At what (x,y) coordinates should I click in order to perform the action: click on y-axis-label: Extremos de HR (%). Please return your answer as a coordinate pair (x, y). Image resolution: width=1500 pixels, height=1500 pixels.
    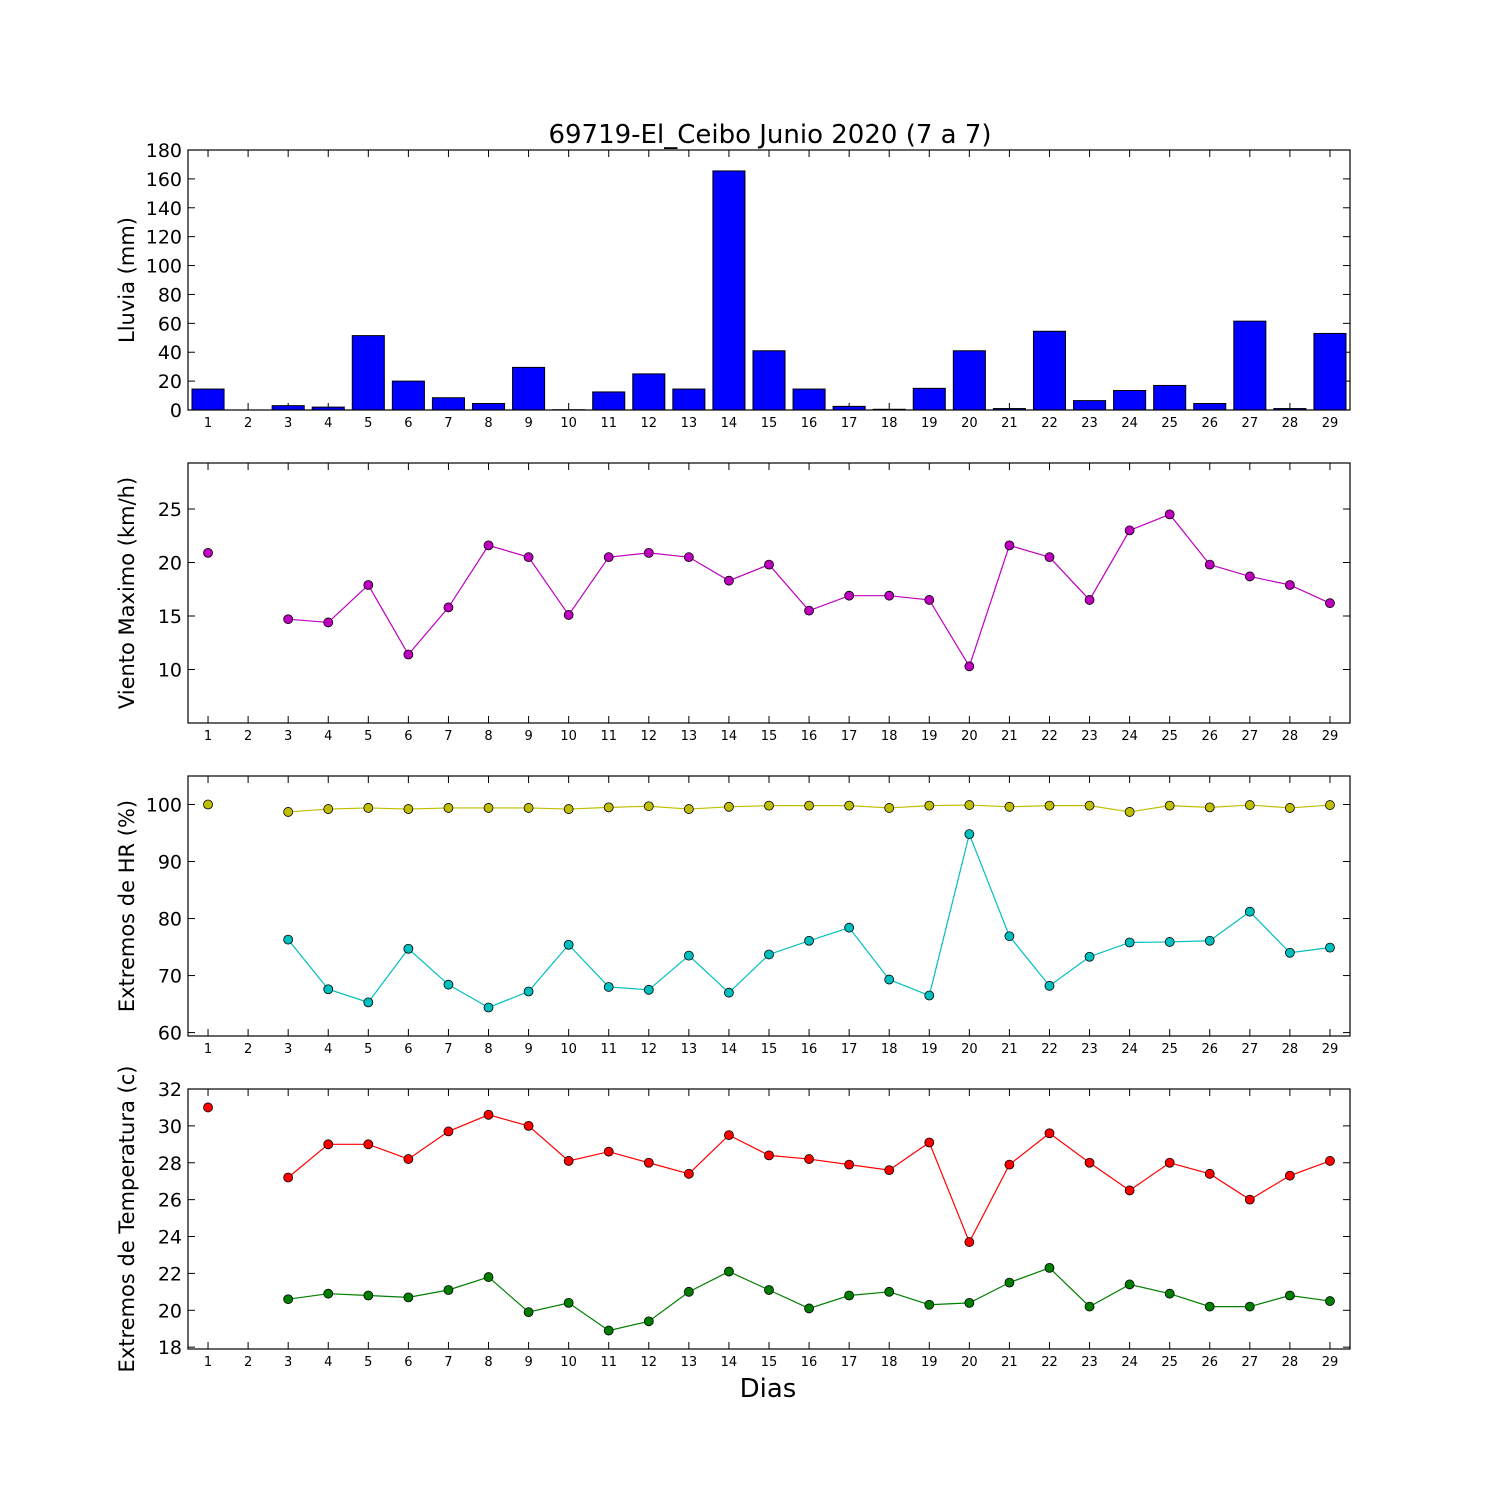
    Looking at the image, I should click on (127, 906).